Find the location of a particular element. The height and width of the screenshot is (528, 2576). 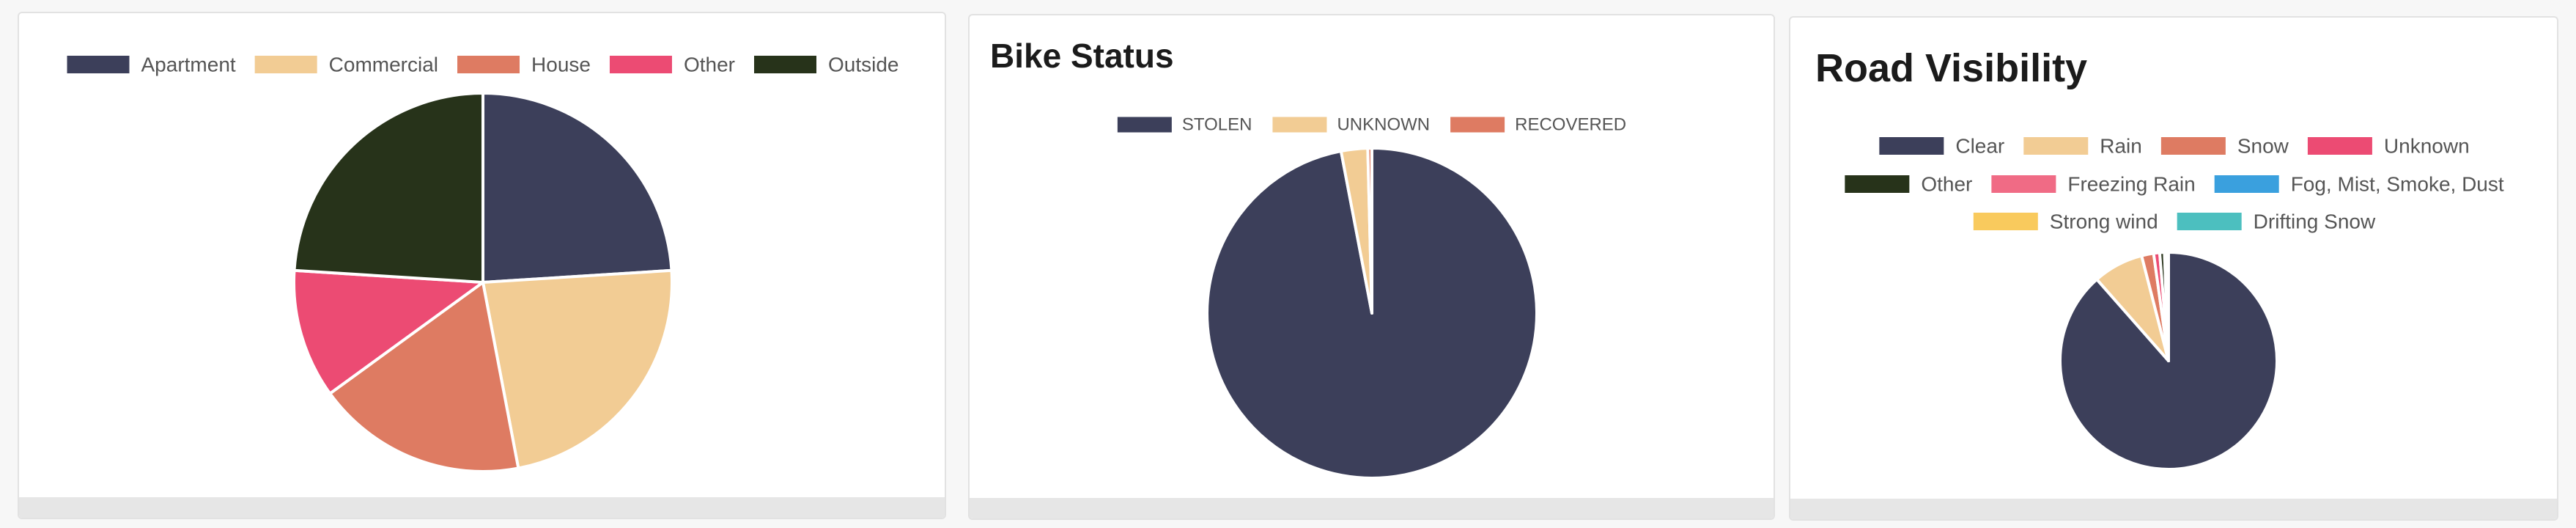

legend-item-commercial: Commercial is located at coordinates (346, 65).